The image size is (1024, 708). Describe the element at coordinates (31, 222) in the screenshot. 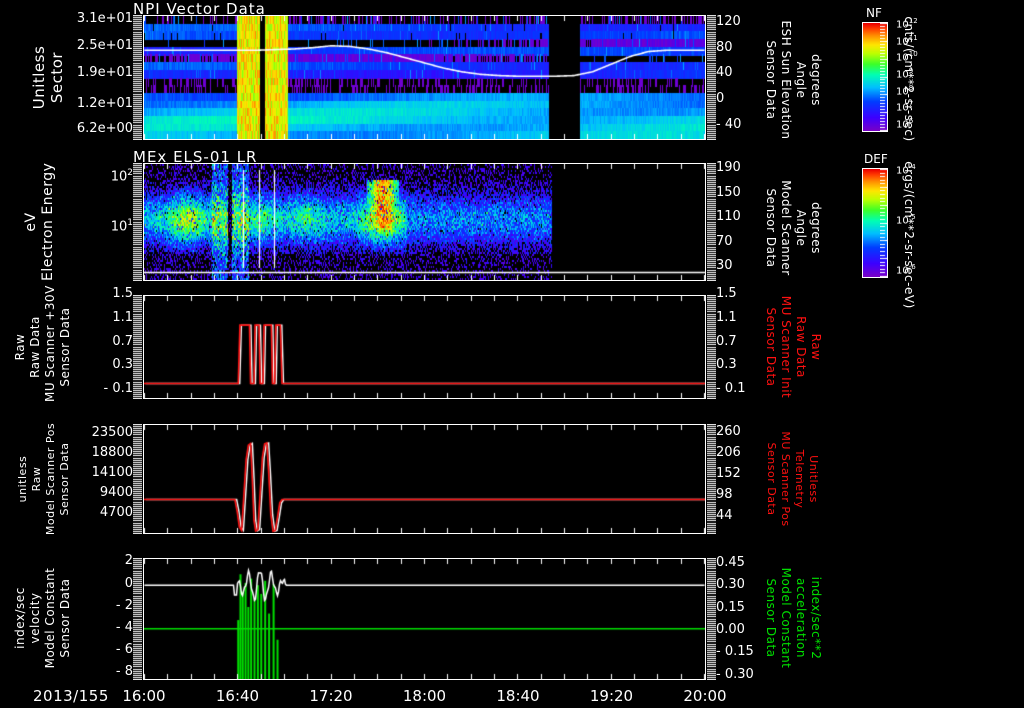

I see `panel-2-left-axis-label-line: eV` at that location.